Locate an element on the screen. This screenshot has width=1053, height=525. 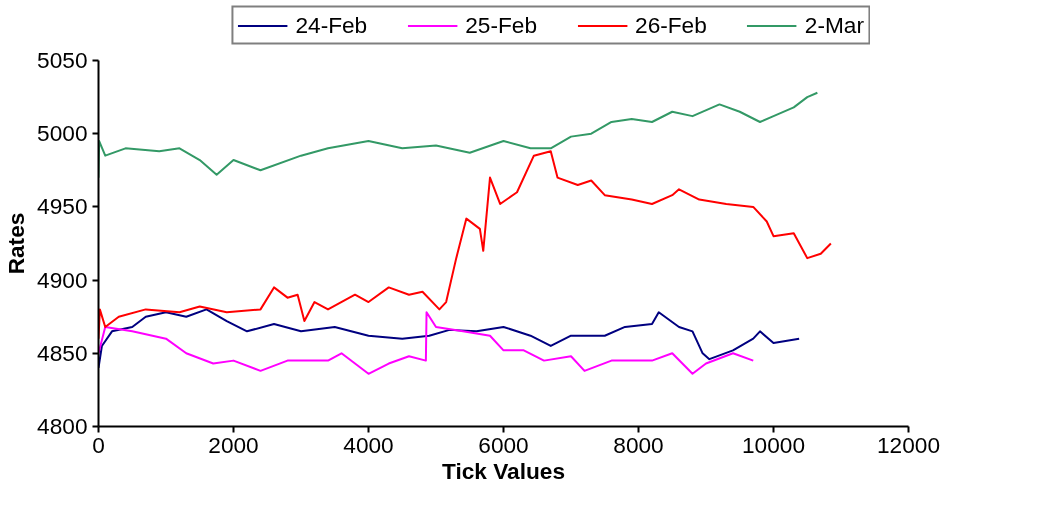
legend-label: 25-Feb is located at coordinates (501, 25).